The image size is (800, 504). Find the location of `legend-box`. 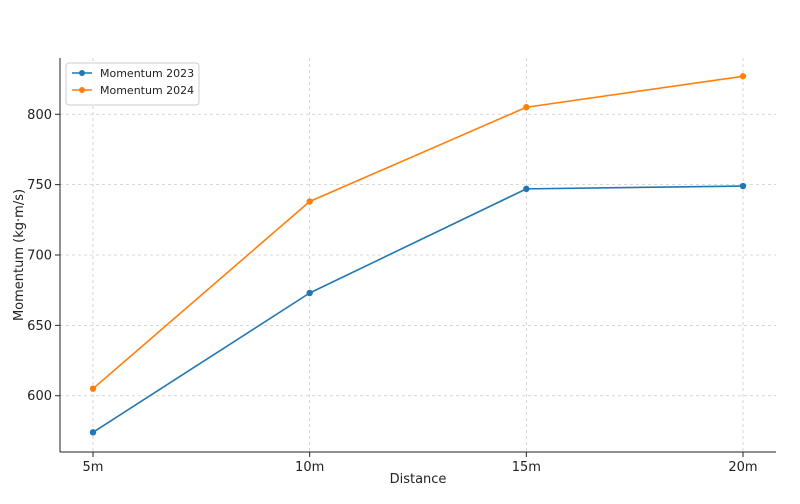

legend-box is located at coordinates (132, 84).